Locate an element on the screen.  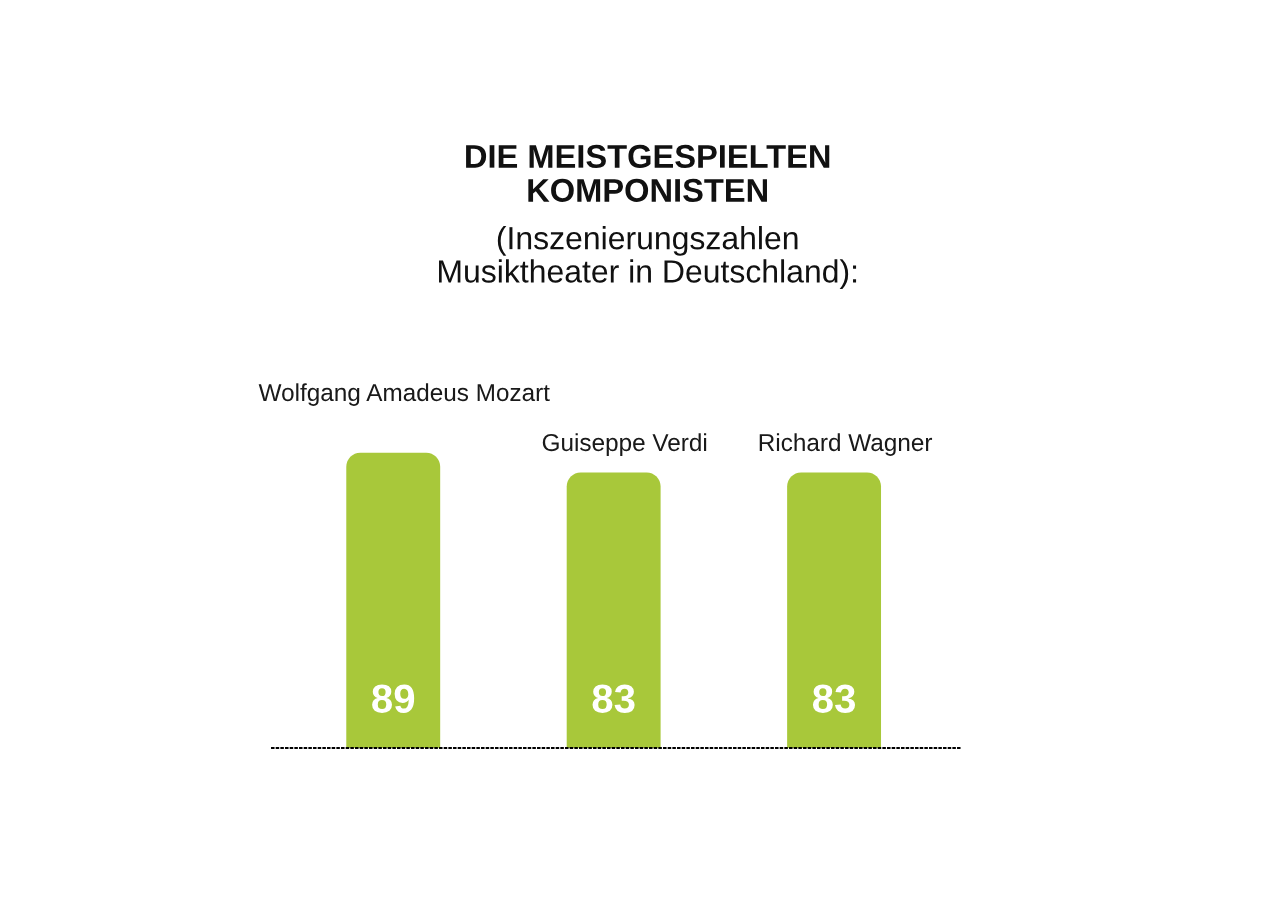
data-label: 89 is located at coordinates (393, 698).